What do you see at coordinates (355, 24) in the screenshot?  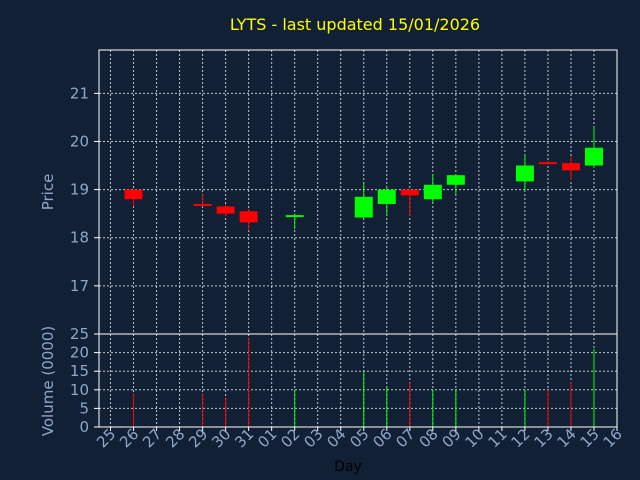 I see `chart-title: LYTS - last updated 15/01/2026` at bounding box center [355, 24].